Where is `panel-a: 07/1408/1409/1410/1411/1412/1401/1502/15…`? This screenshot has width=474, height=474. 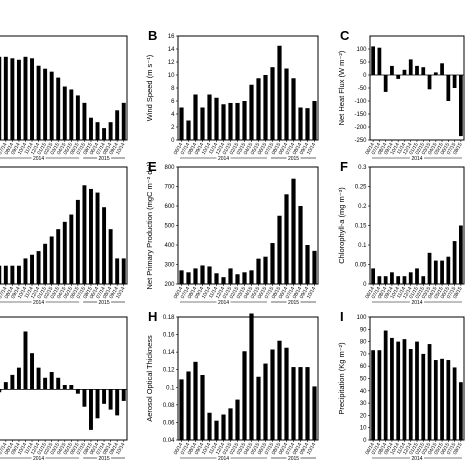 panel-a: 07/1408/1409/1410/1411/1412/1401/1502/15… is located at coordinates (64, 98).